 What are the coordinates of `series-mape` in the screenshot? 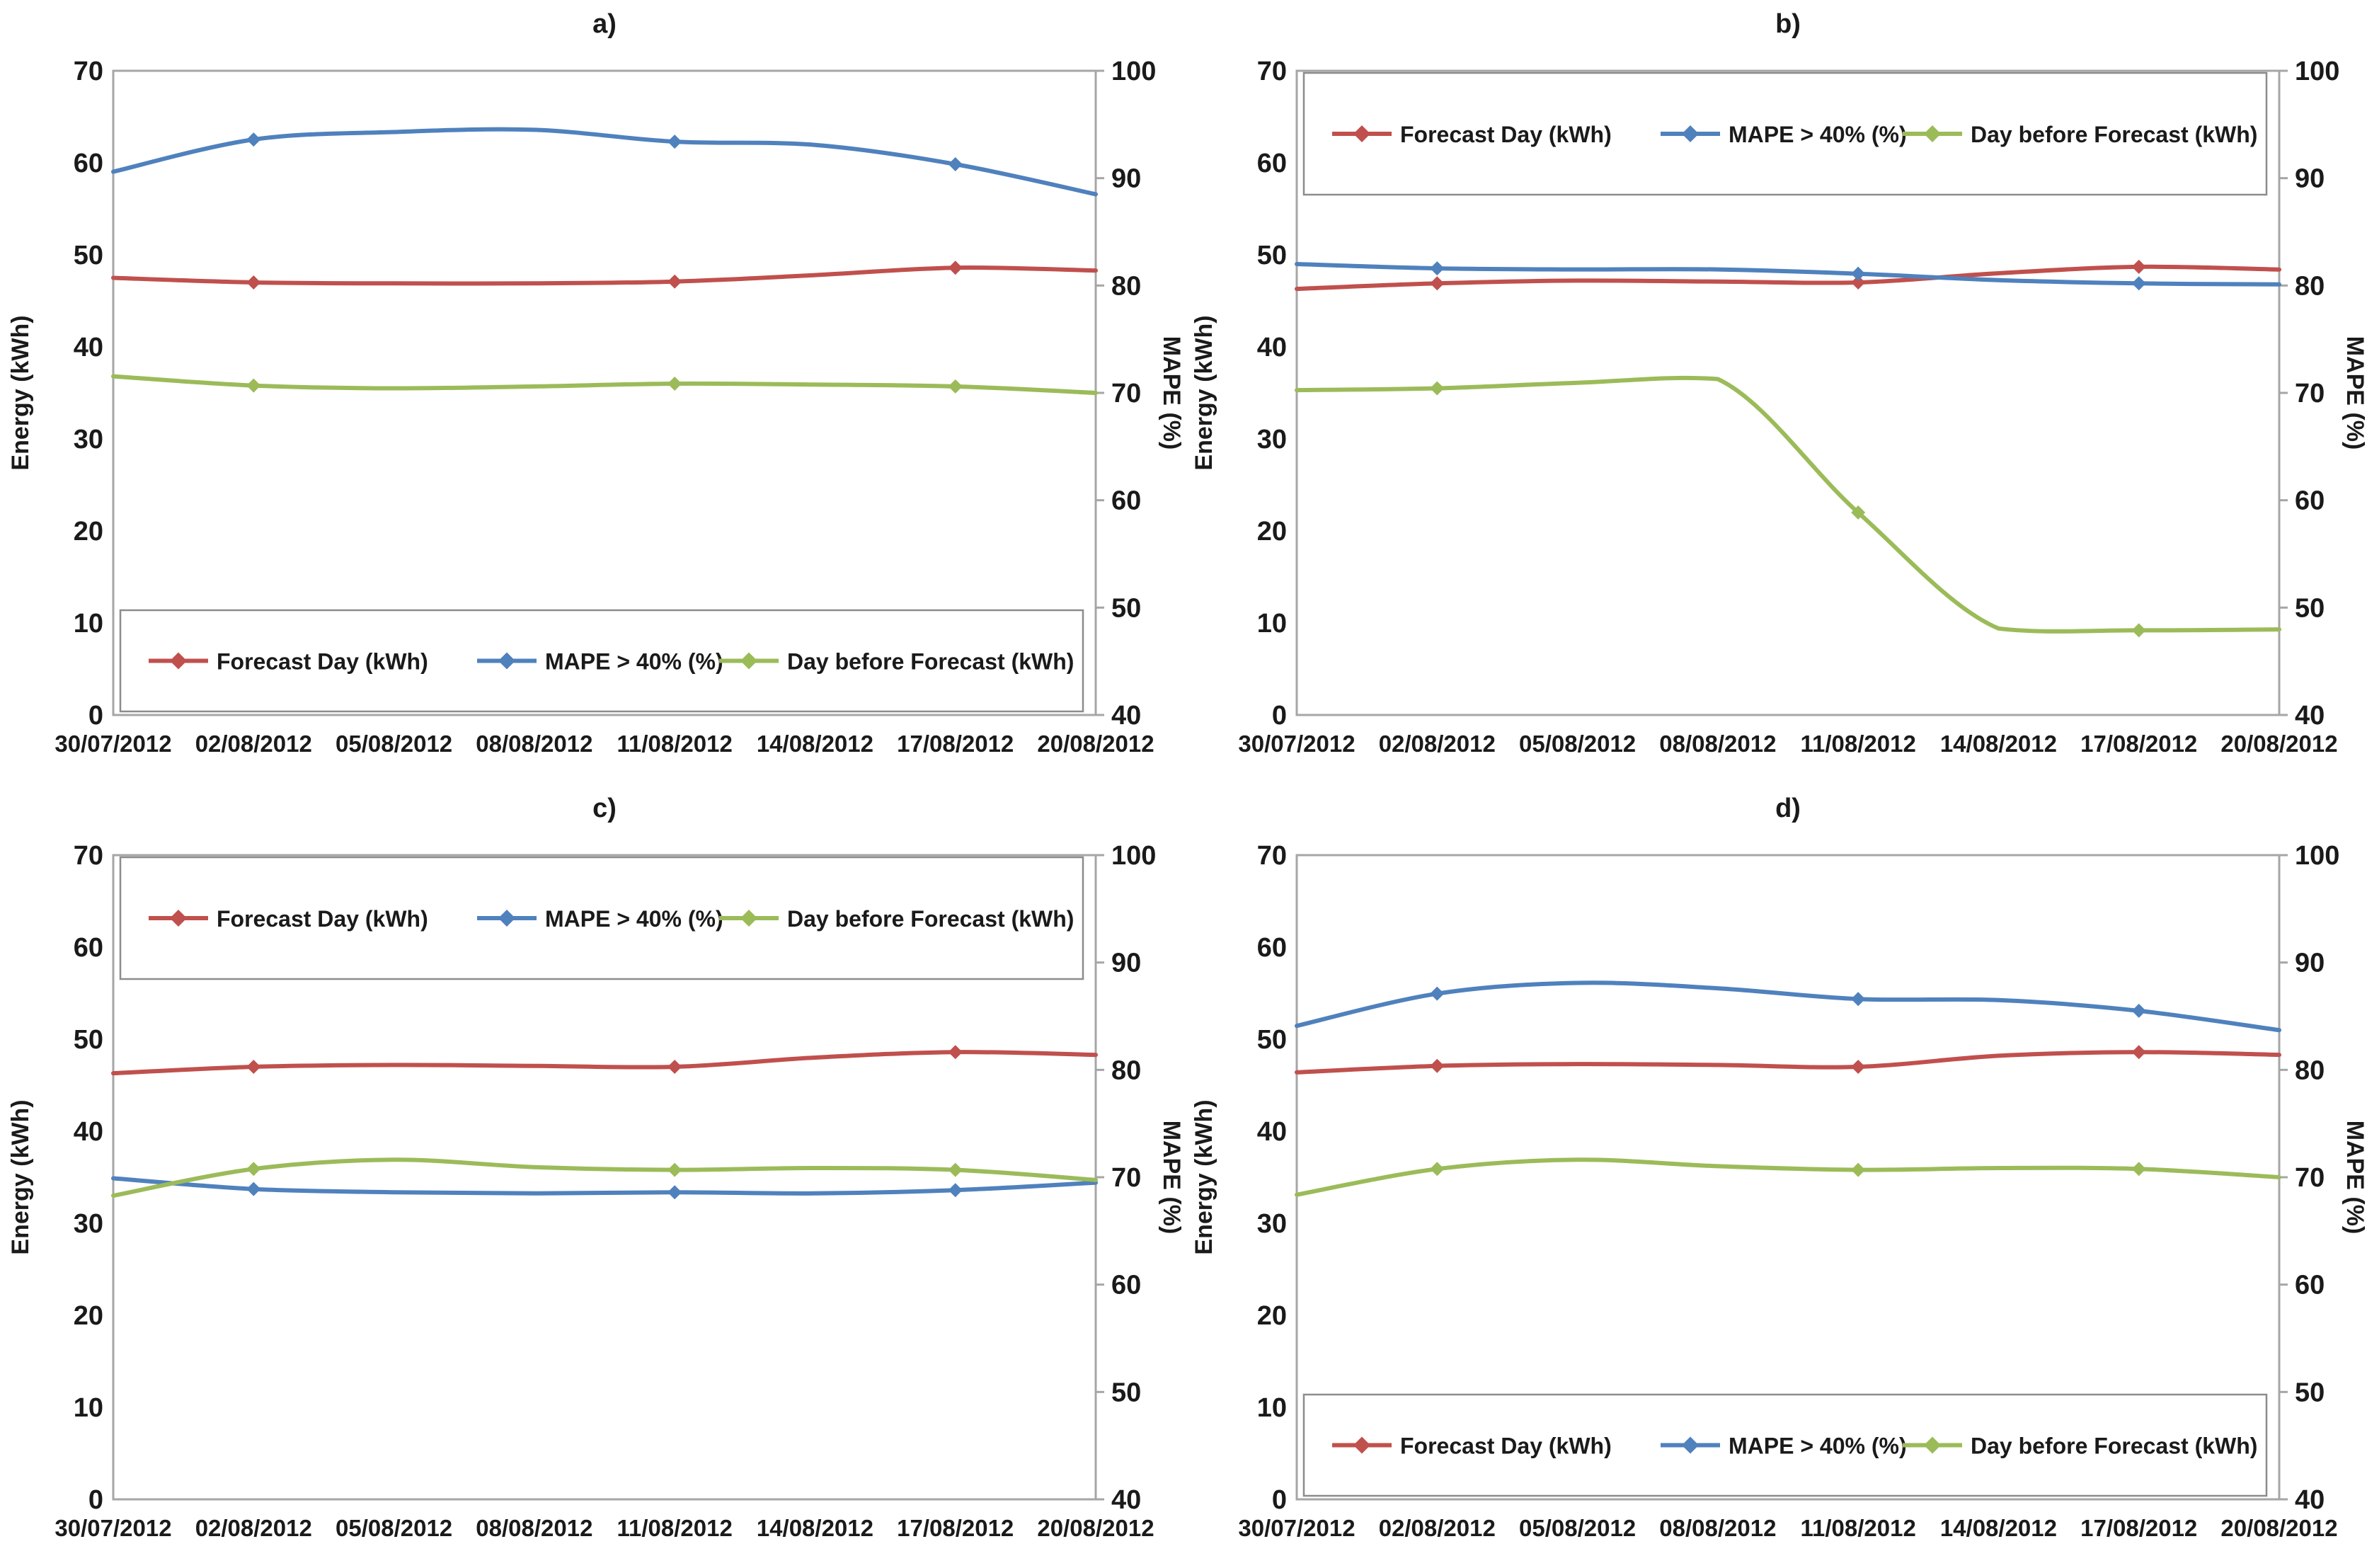 It's located at (1788, 1006).